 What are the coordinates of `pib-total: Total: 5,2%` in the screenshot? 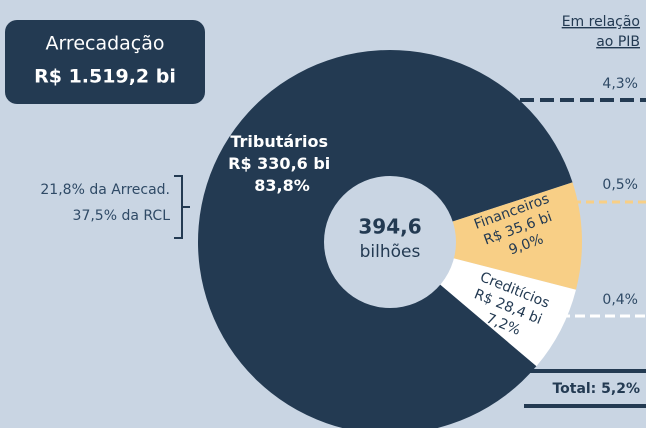 It's located at (596, 389).